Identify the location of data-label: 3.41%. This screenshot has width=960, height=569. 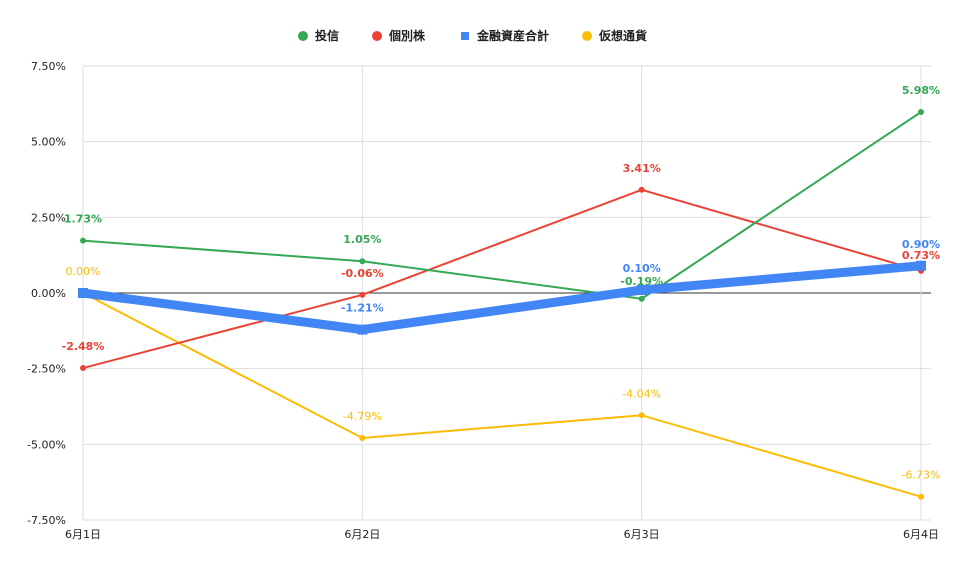
(642, 168).